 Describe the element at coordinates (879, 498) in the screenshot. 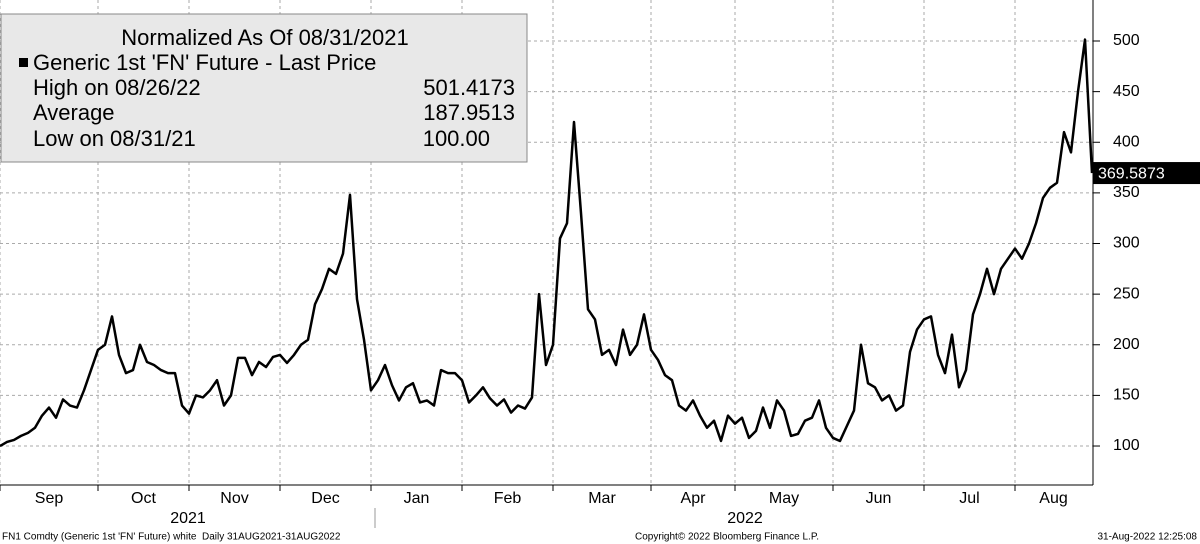

I see `x-tick-label: Jun` at that location.